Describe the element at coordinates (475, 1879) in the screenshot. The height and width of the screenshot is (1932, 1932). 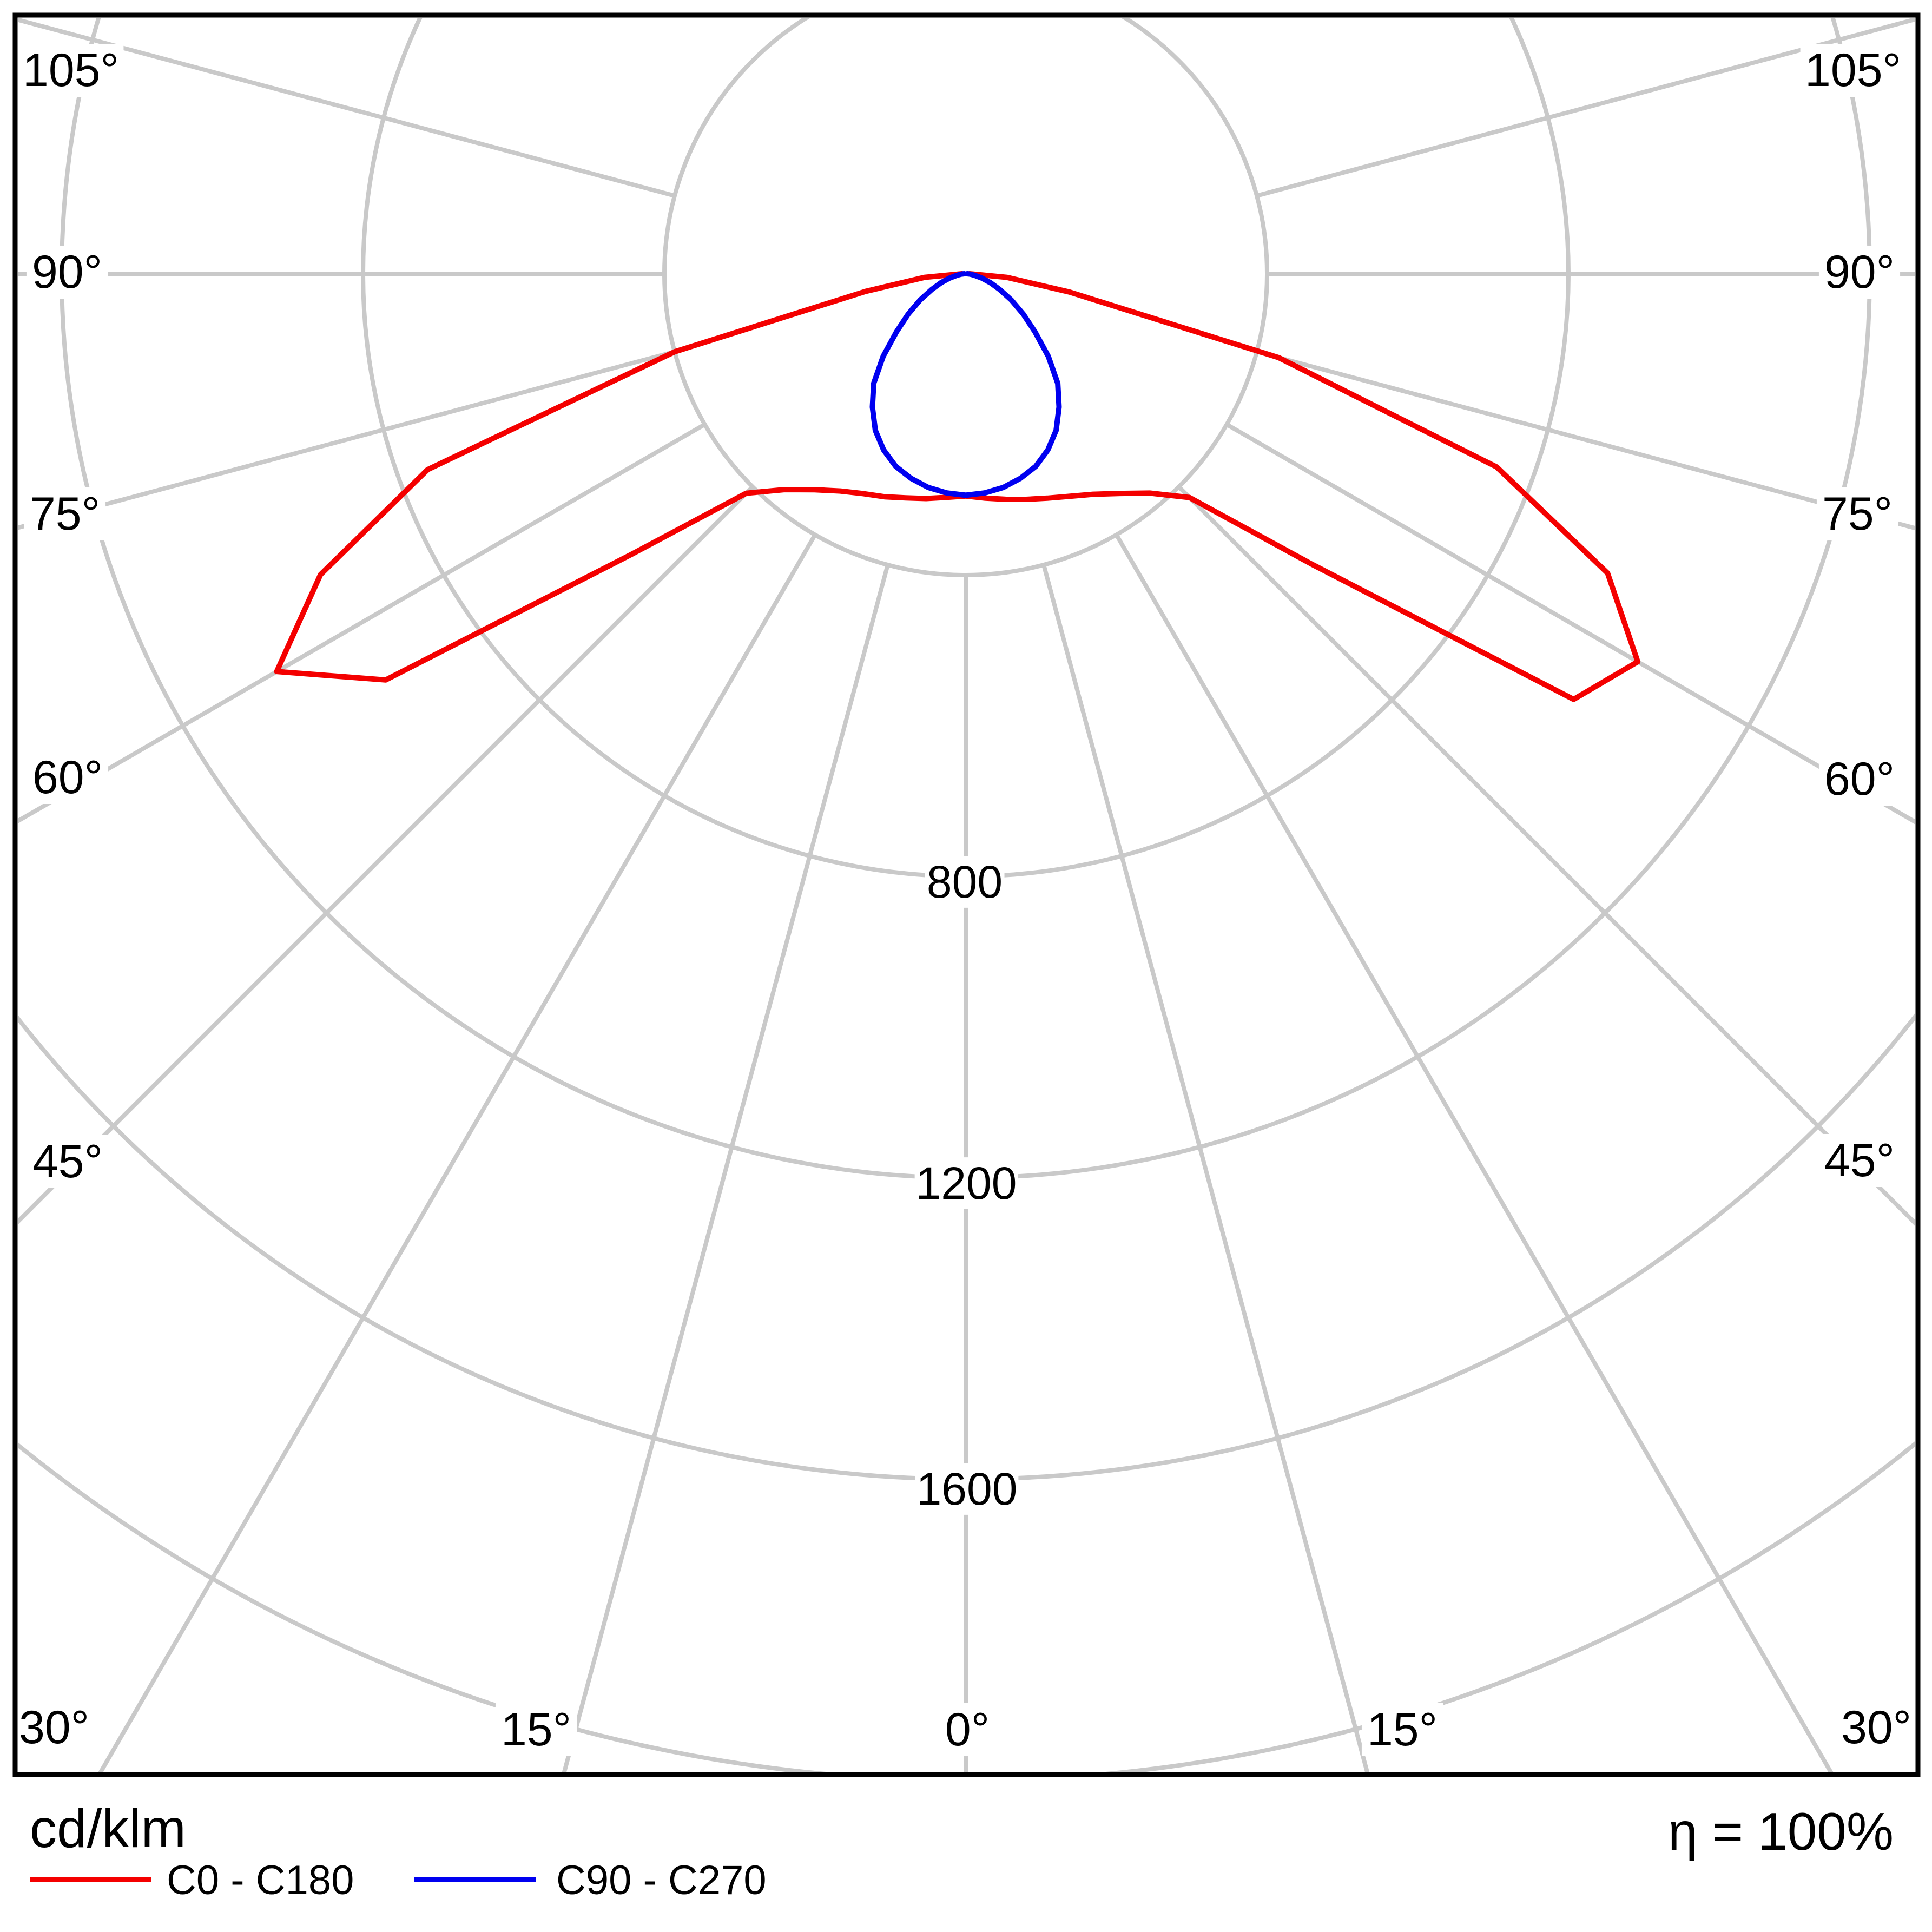
I see `legend-line-c90-c270-icon` at that location.